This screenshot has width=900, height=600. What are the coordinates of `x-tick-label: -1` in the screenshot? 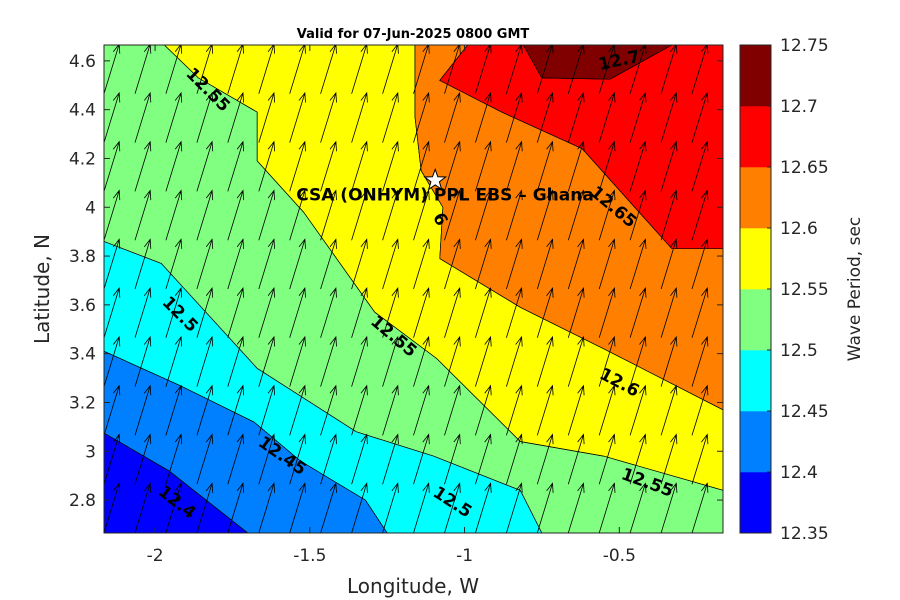 It's located at (464, 556).